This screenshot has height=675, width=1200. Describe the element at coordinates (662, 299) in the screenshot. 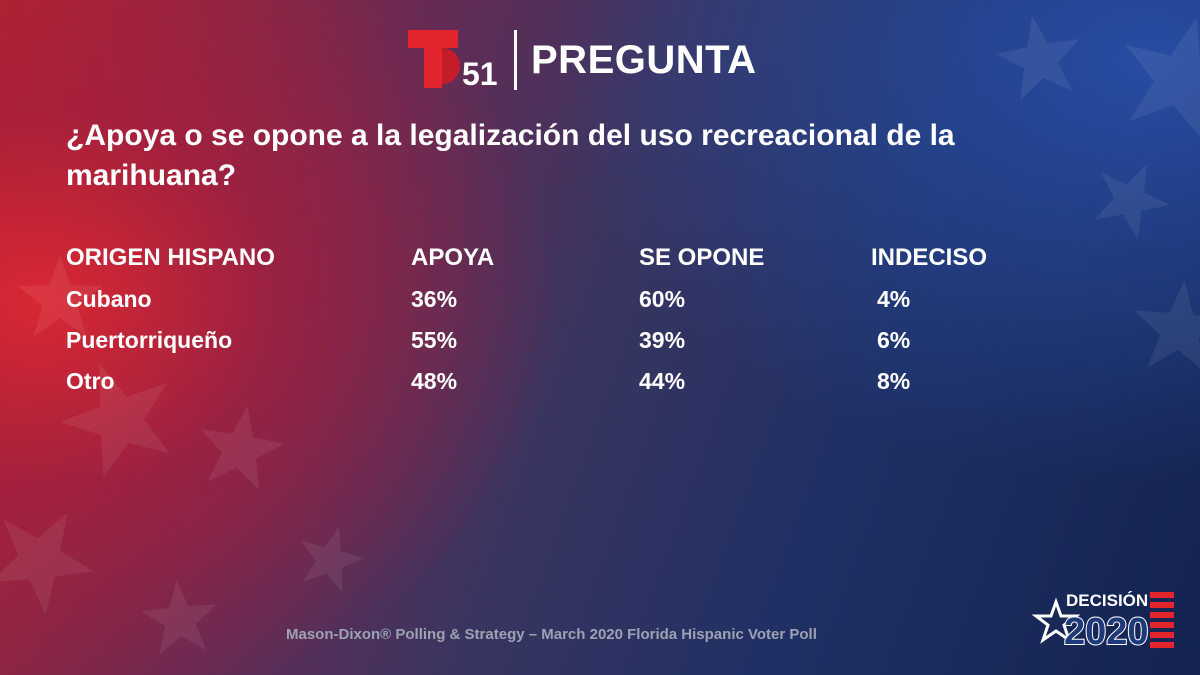

I see `table-cell: 60%` at that location.